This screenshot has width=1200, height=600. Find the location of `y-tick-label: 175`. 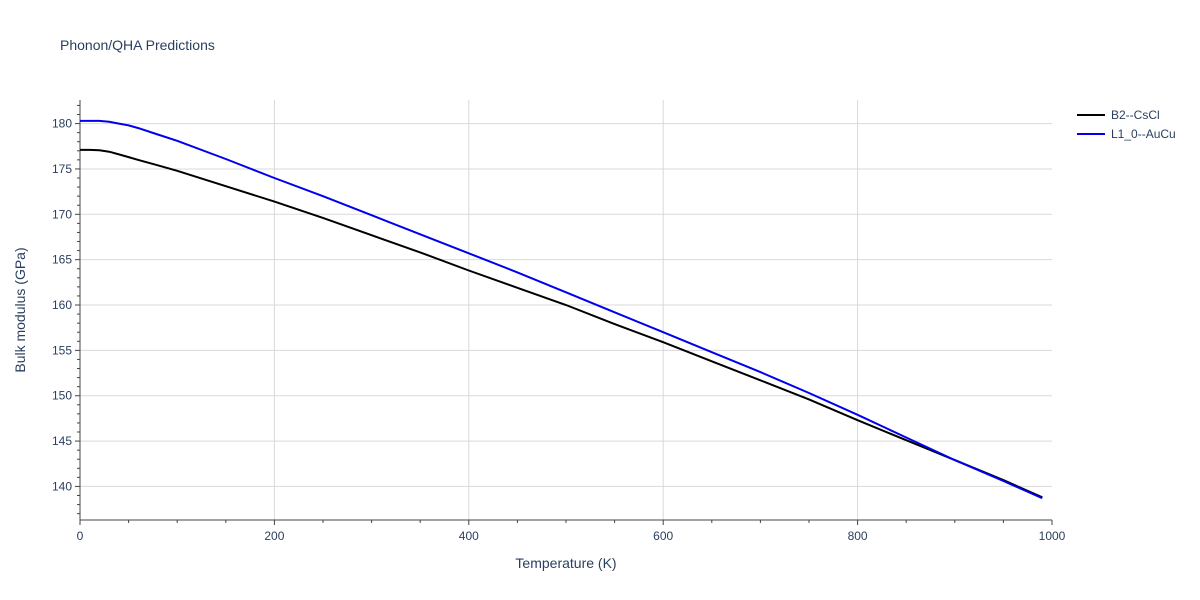

y-tick-label: 175 is located at coordinates (62, 169).